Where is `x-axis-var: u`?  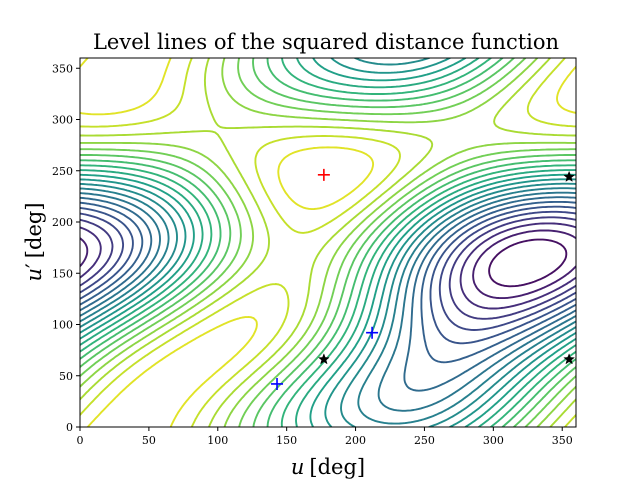
x-axis-var: u is located at coordinates (298, 467).